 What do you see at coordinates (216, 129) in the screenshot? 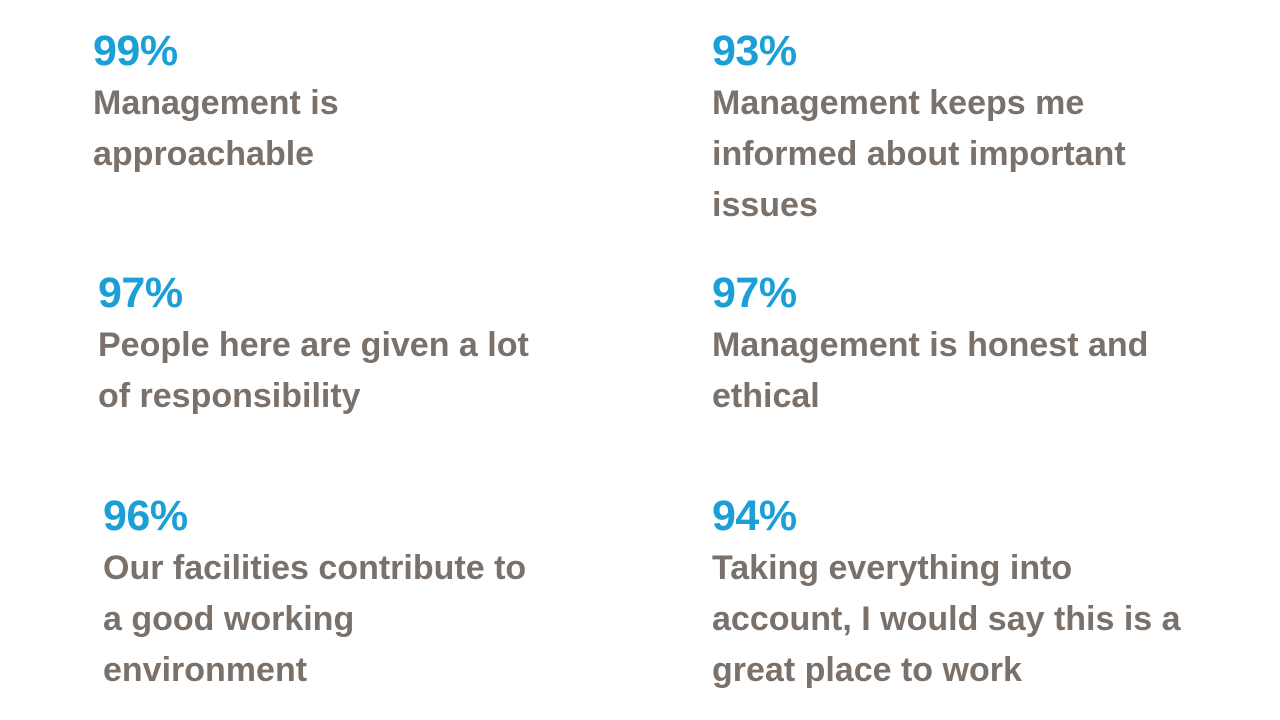
I see `stat-description: Management is approachable` at bounding box center [216, 129].